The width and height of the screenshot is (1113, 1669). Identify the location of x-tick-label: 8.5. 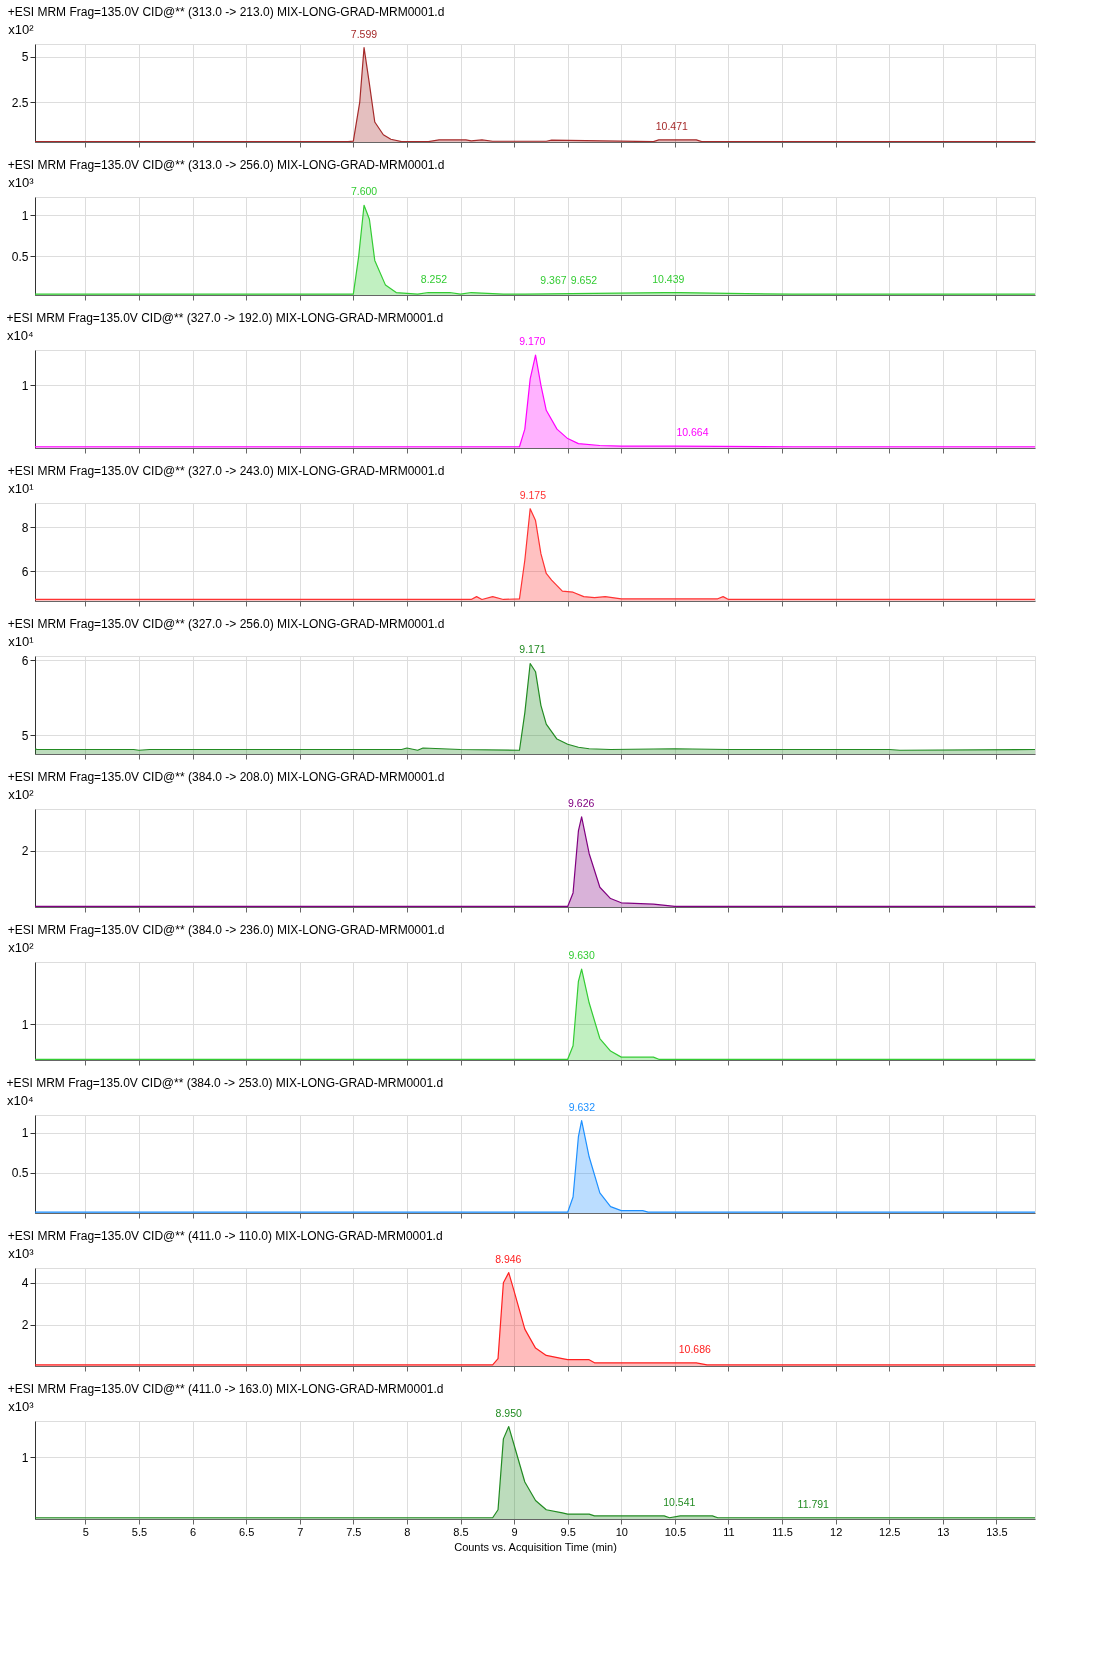
(461, 1531).